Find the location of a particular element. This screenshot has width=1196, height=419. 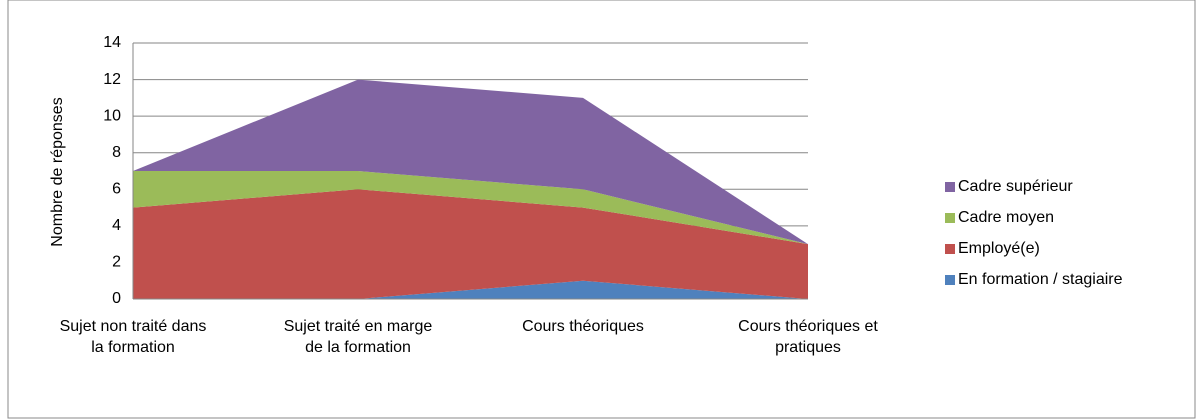

x-tick-label: Sujet non traité dans la formation is located at coordinates (133, 337).